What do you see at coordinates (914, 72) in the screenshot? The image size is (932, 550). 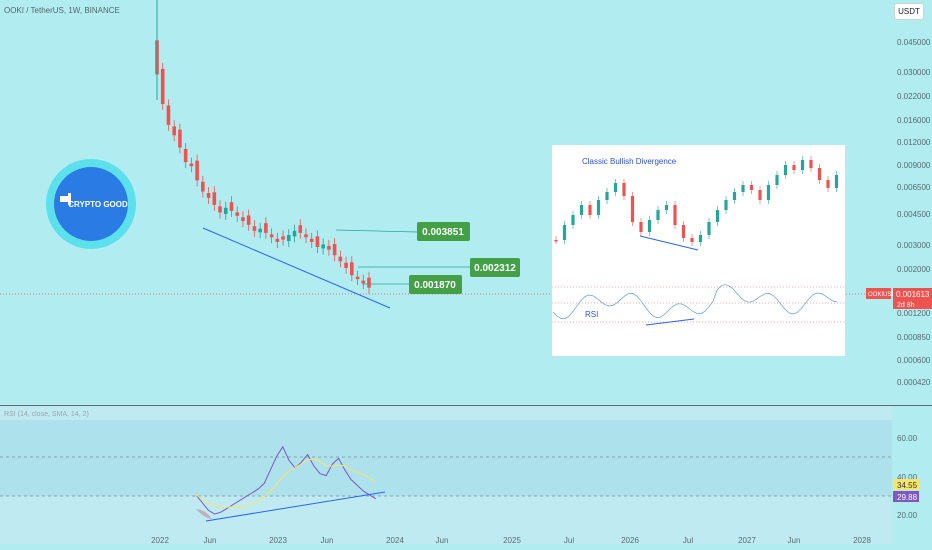 I see `price-axis-label: 0.030000` at bounding box center [914, 72].